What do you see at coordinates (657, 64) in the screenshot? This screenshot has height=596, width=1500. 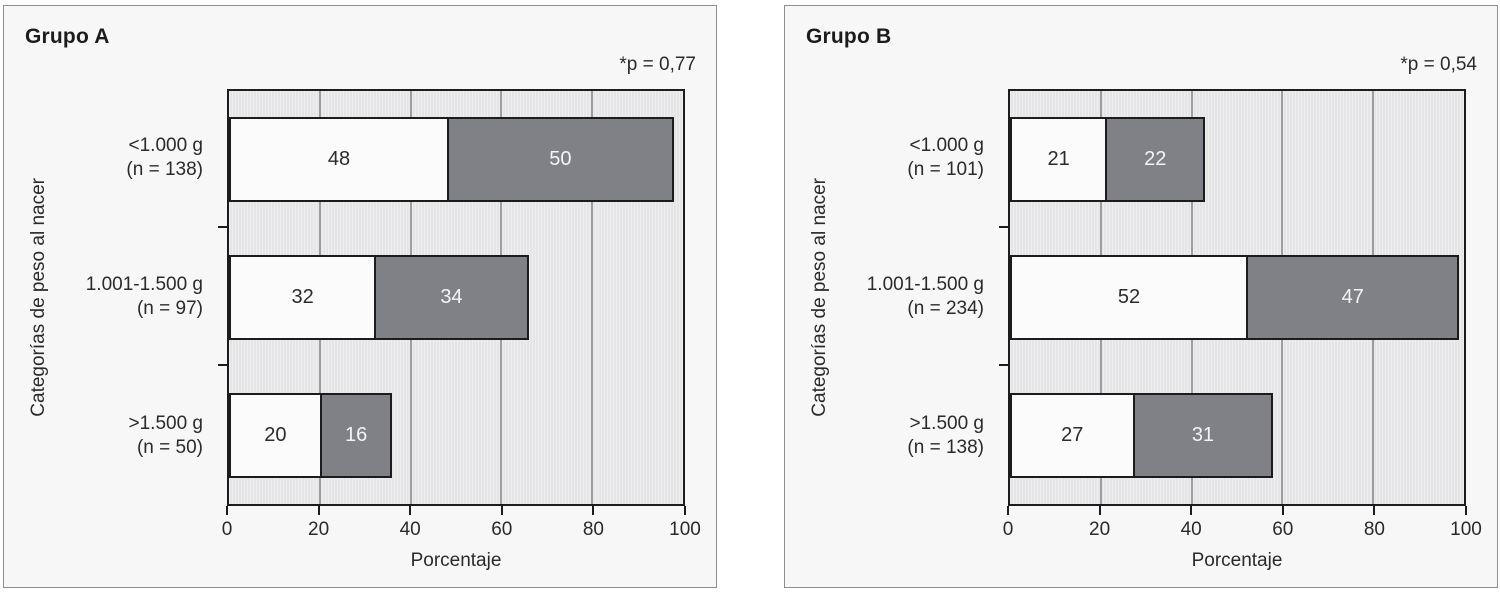 I see `p-value-annotation: *p = 0,77` at bounding box center [657, 64].